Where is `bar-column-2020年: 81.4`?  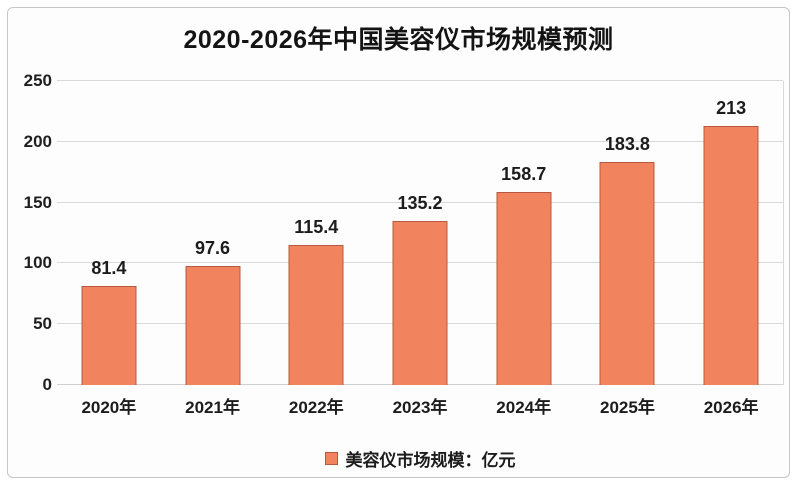 bar-column-2020年: 81.4 is located at coordinates (109, 233).